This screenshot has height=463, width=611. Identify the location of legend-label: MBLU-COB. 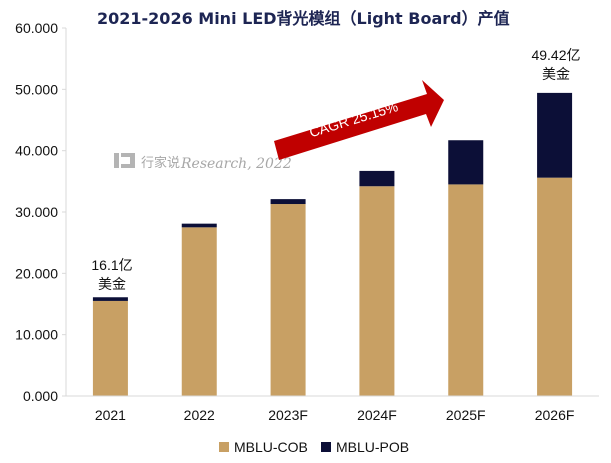
(271, 447).